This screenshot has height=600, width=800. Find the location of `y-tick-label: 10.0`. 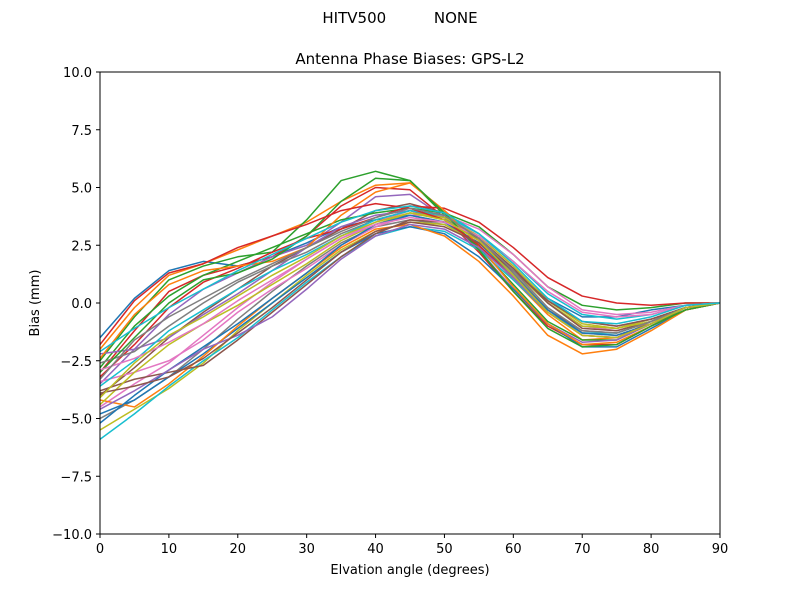

y-tick-label: 10.0 is located at coordinates (77, 73).